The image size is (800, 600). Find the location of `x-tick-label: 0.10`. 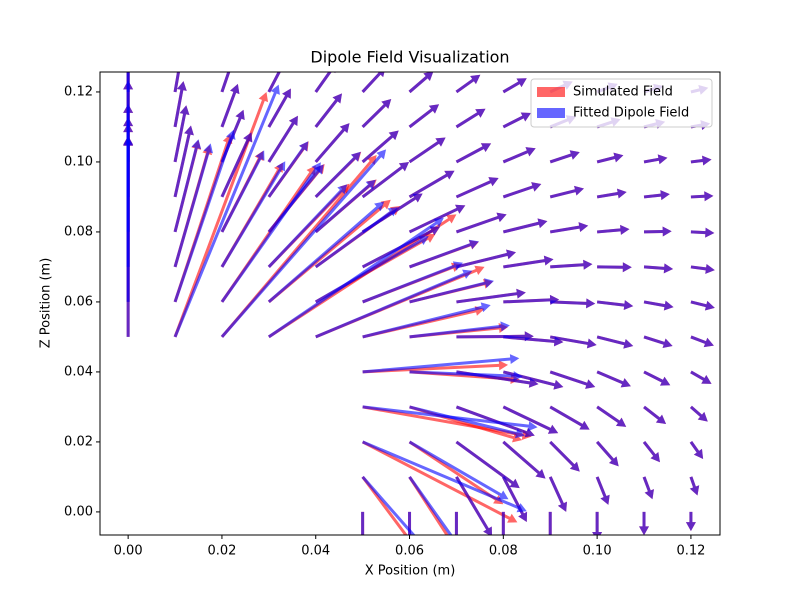

x-tick-label: 0.10 is located at coordinates (597, 551).